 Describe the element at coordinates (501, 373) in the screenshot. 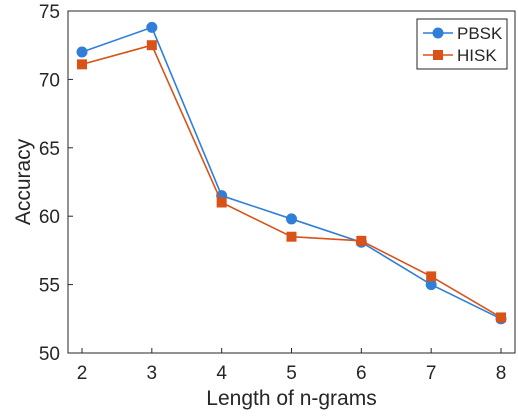

I see `x-tick-label: 8` at that location.